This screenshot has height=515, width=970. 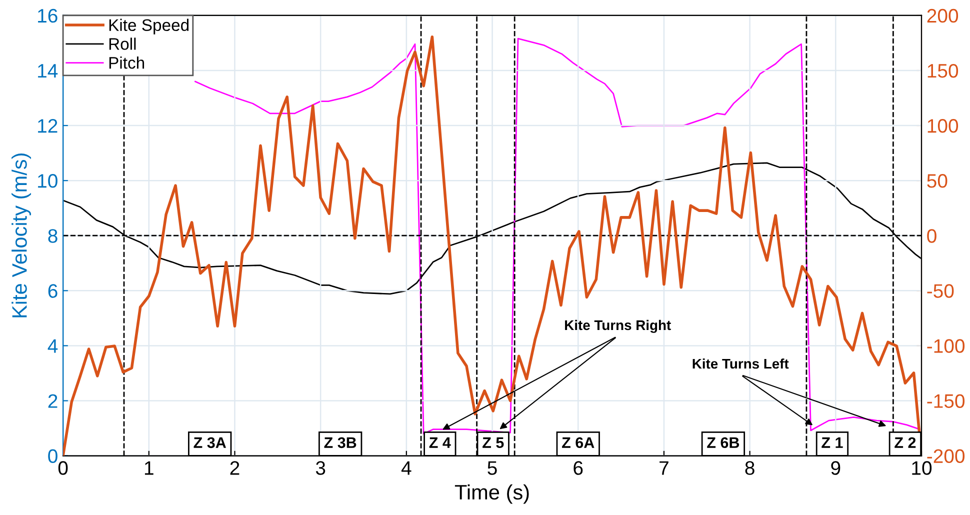 I want to click on y2-tick-label: -100, so click(x=946, y=346).